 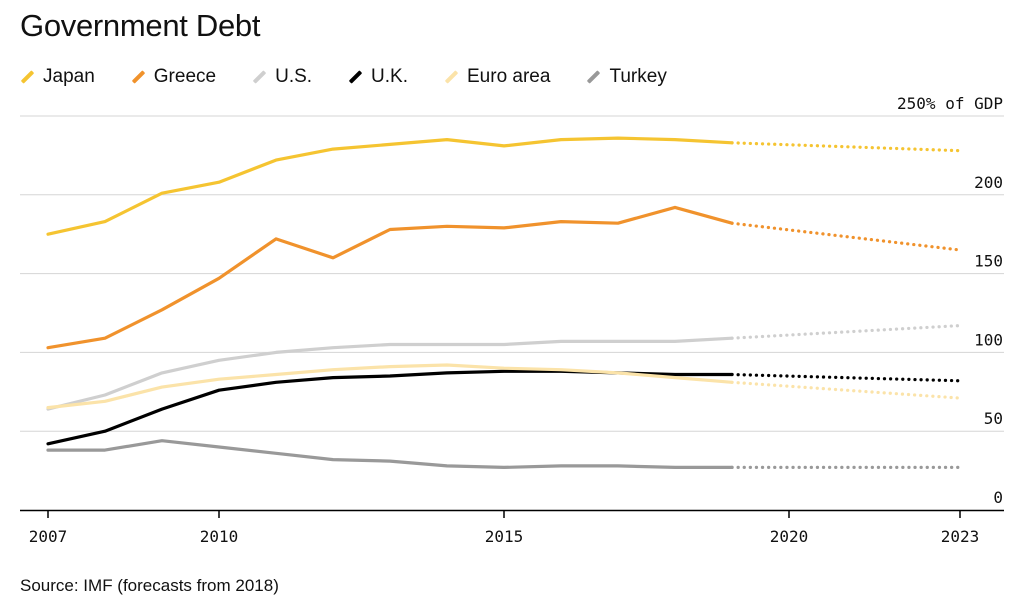 I want to click on chart-legend: Japan Greece U.S. U.K. Euro area Turkey, so click(x=361, y=77).